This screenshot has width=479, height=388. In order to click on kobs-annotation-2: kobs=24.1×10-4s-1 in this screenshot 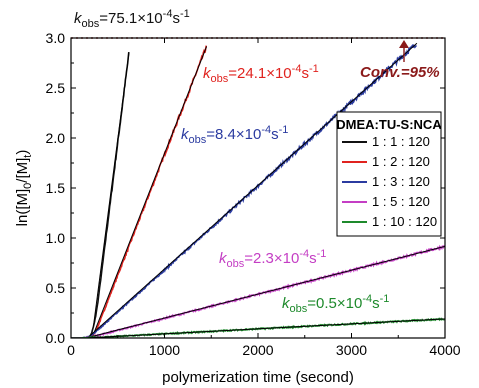, I will do `click(261, 74)`.